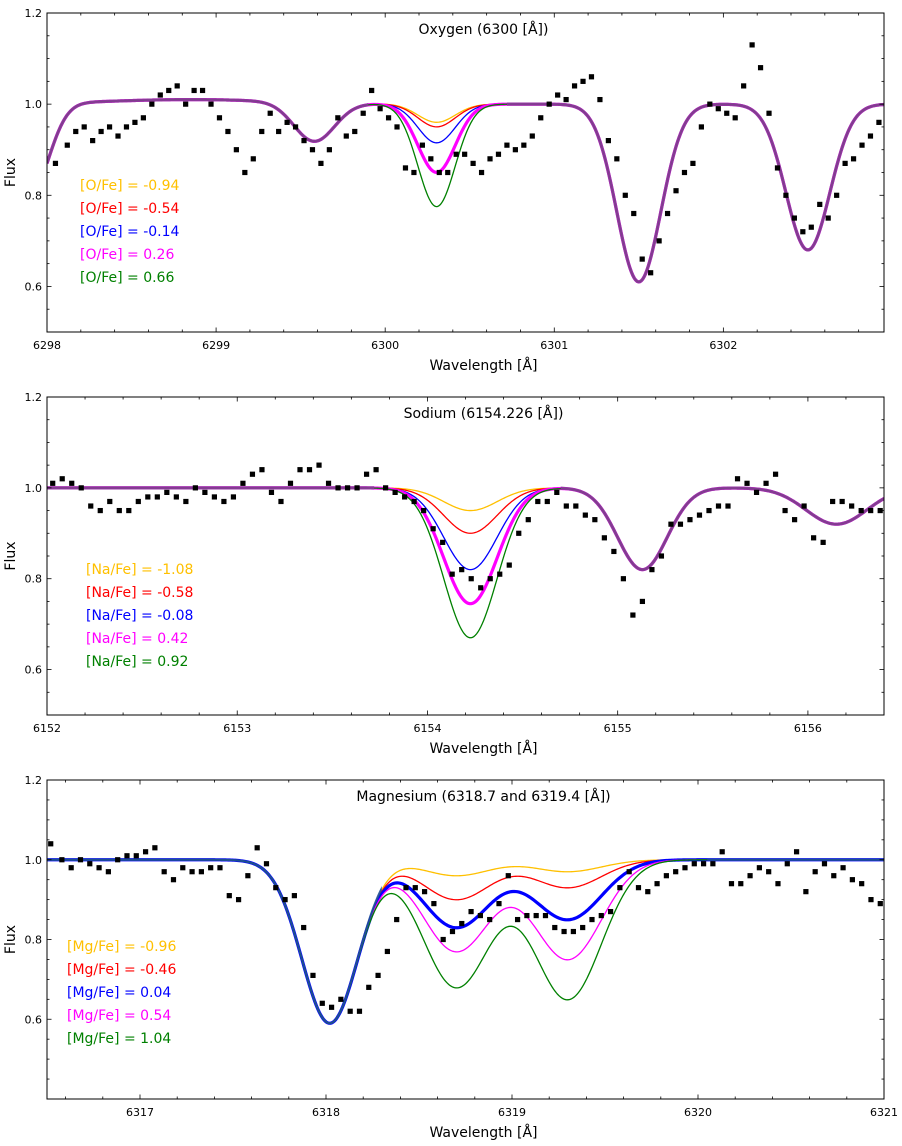 The image size is (902, 1146). Describe the element at coordinates (512, 1112) in the screenshot. I see `x-tick-label: 6319` at that location.